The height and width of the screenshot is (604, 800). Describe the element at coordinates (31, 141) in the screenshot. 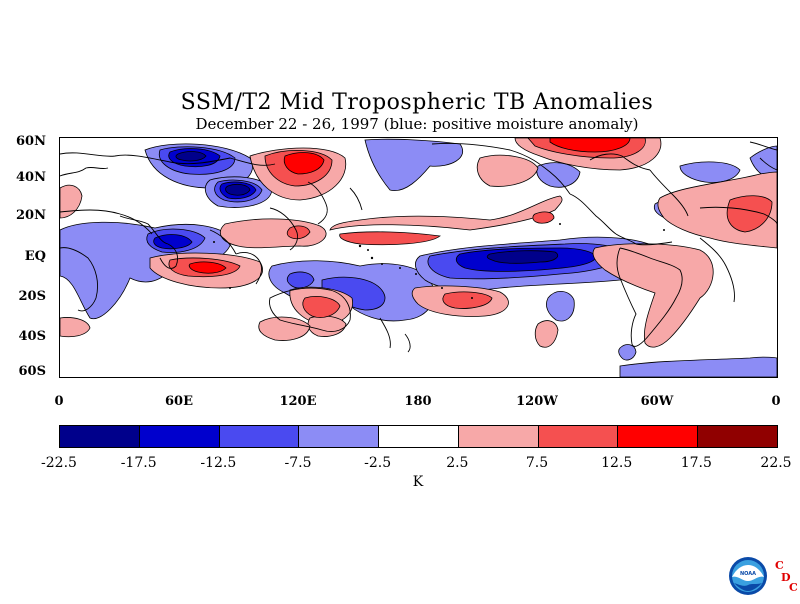

I see `lat-label-60n: 60N` at that location.